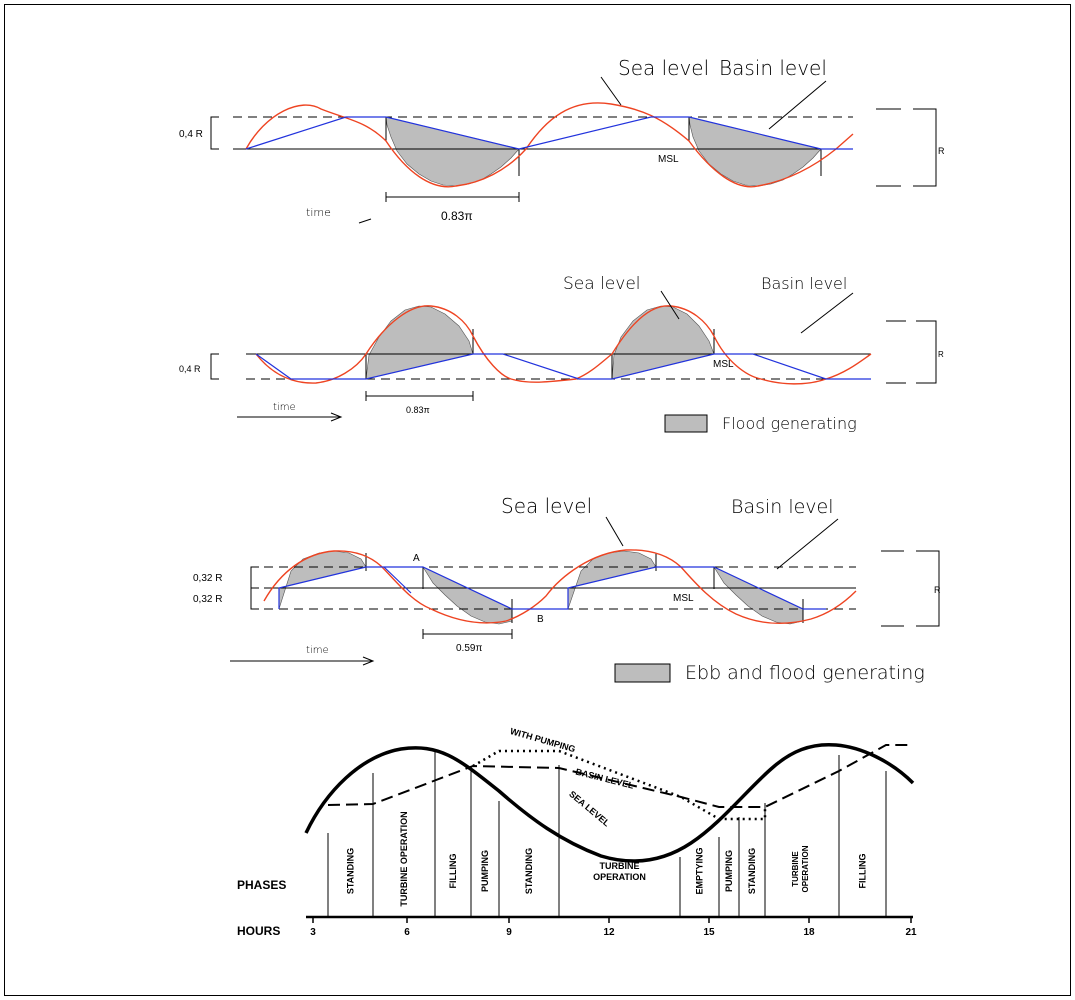 This screenshot has width=1075, height=1000. I want to click on phase-label: TURBINE OPERATION, so click(404, 858).